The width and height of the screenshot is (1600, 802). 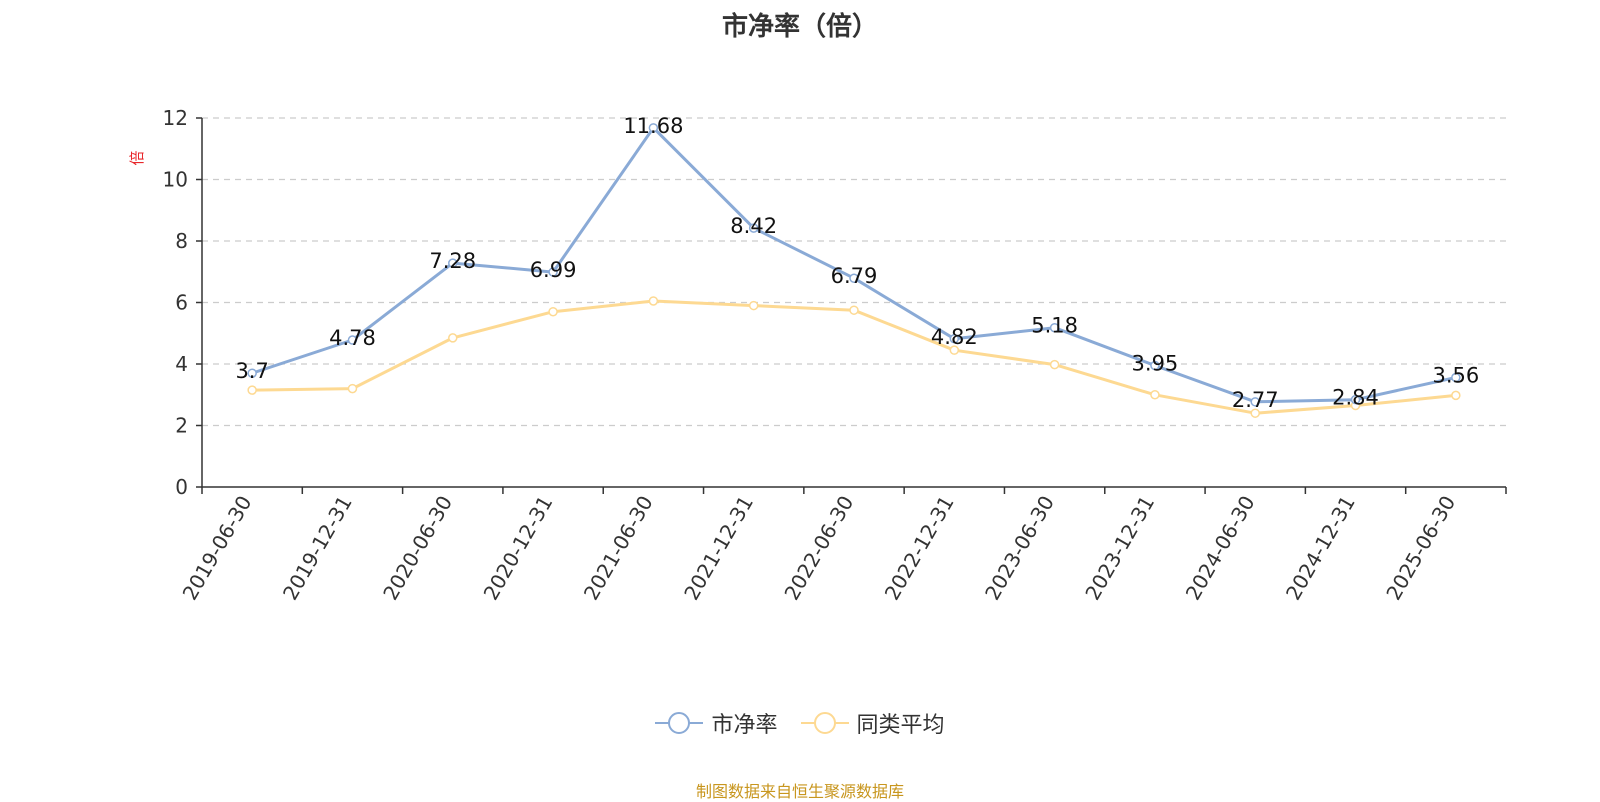 I want to click on x-tick-label: 2021-12-31, so click(x=718, y=548).